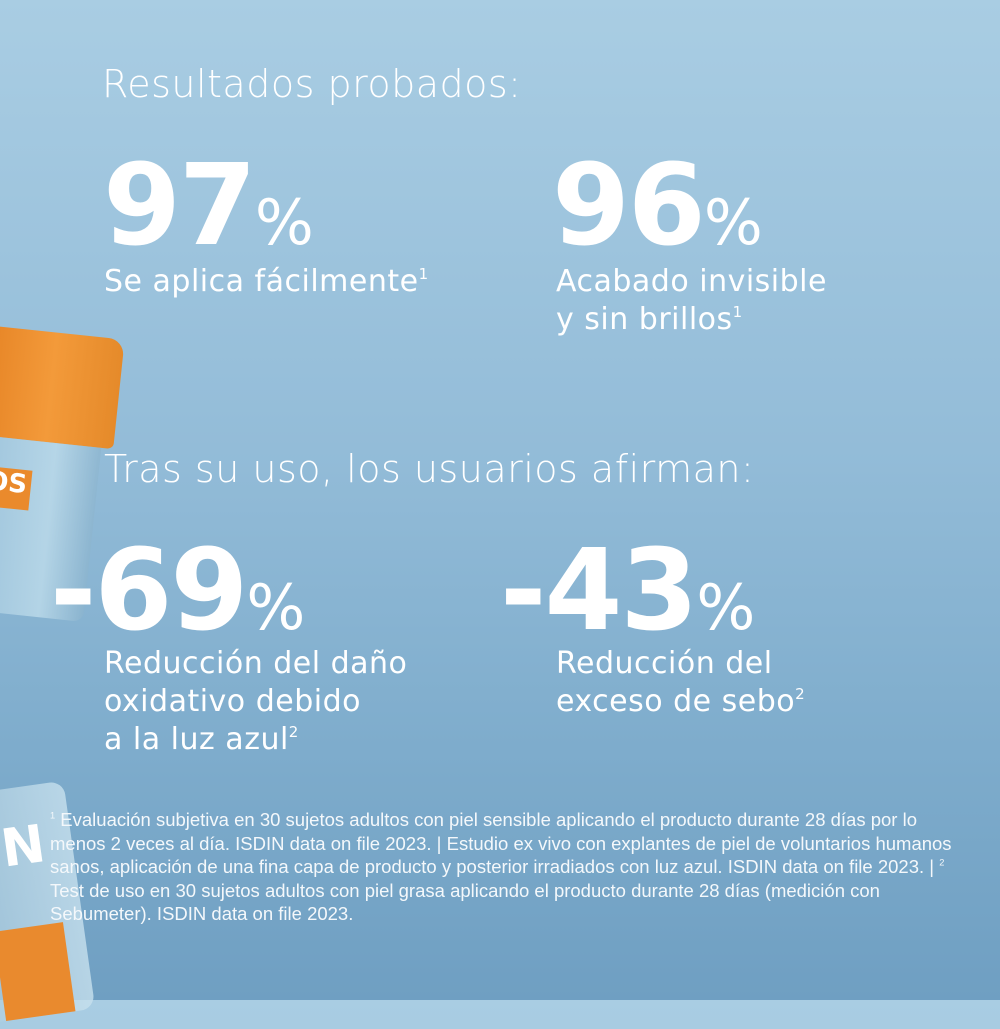  I want to click on heading-proven-results: Resultados probados:, so click(312, 84).